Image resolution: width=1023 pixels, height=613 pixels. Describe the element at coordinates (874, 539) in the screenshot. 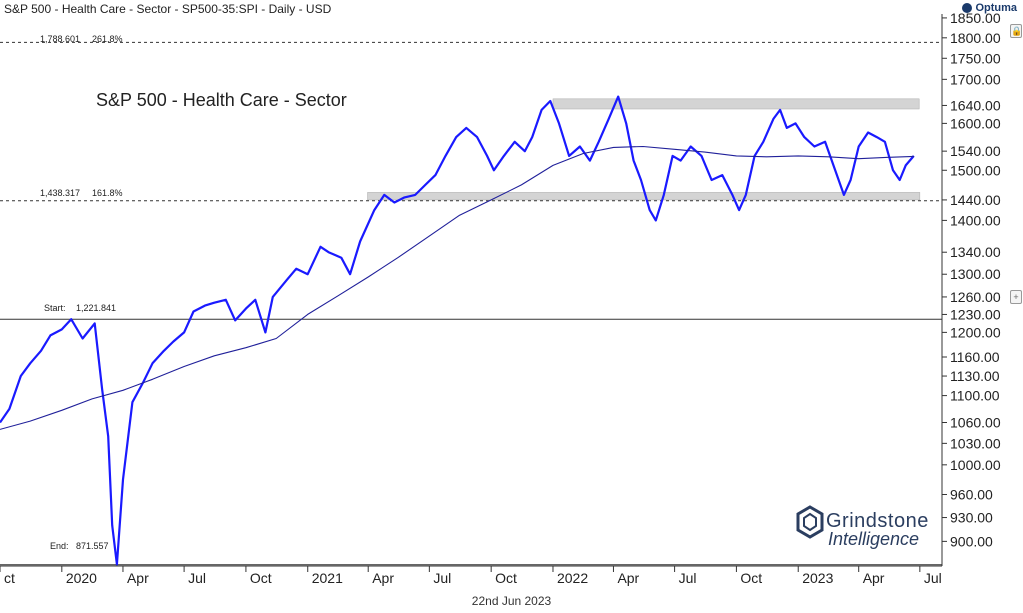

I see `watermark-line2: Intelligence` at that location.